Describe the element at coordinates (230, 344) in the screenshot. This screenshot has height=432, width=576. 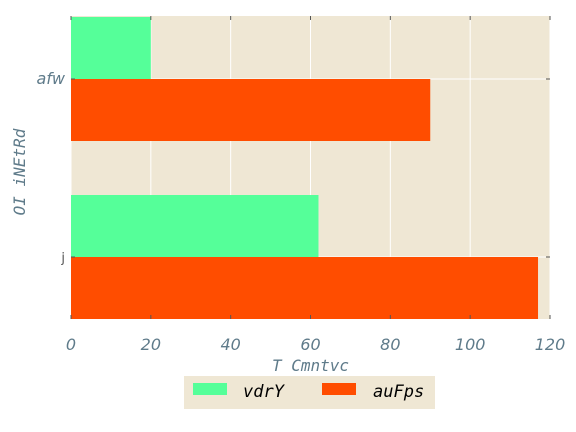
I see `x-tick-label: 40` at that location.